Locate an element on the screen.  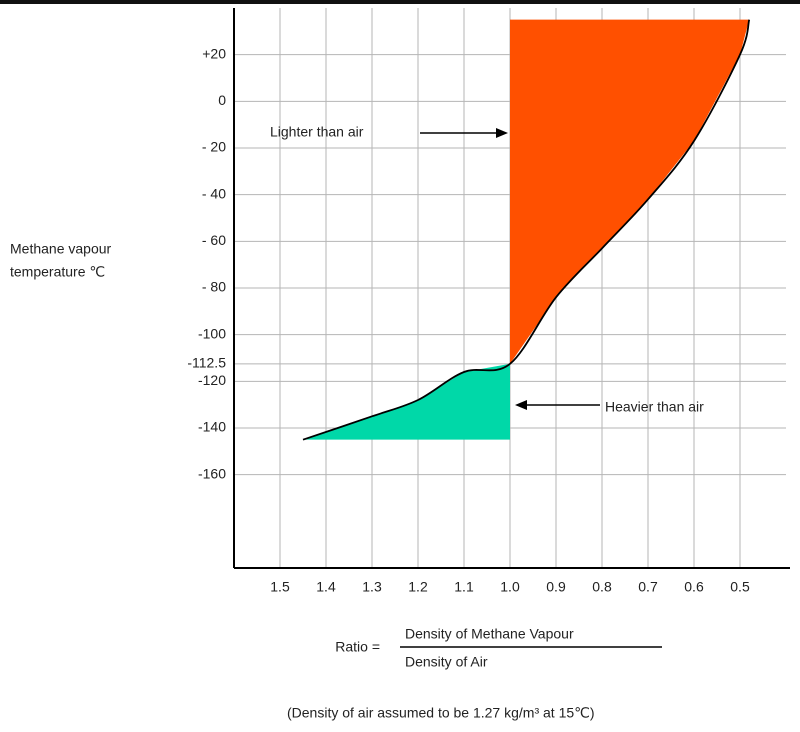
x-tick-label: 1.4 is located at coordinates (326, 587).